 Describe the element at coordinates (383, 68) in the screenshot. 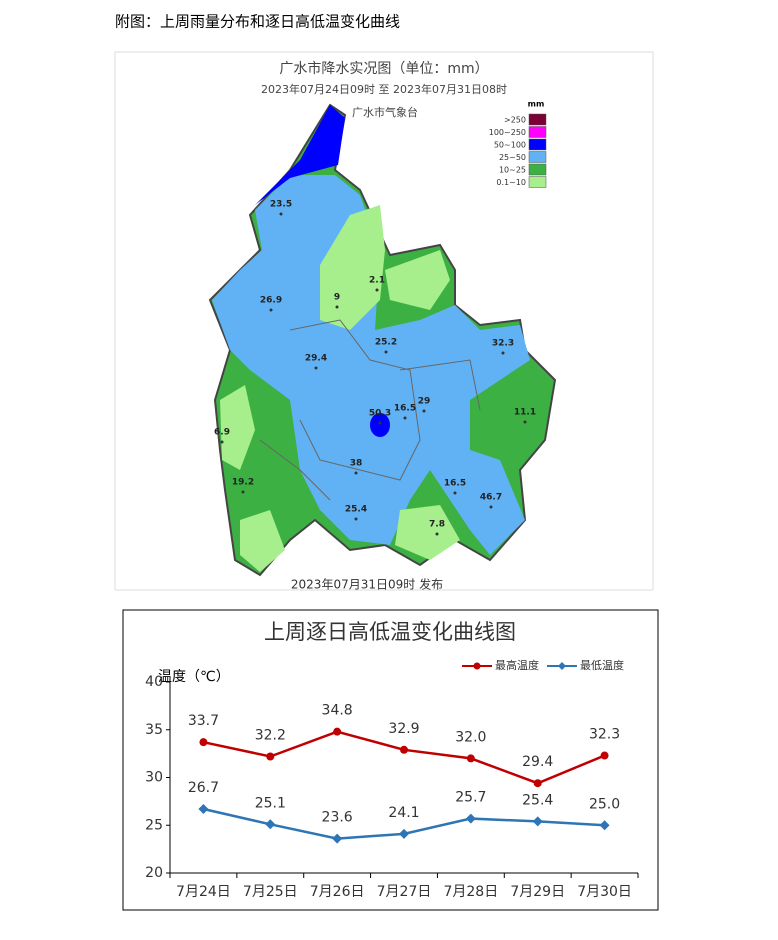

I see `map-title: 广水市降水实况图（单位：mm）` at that location.